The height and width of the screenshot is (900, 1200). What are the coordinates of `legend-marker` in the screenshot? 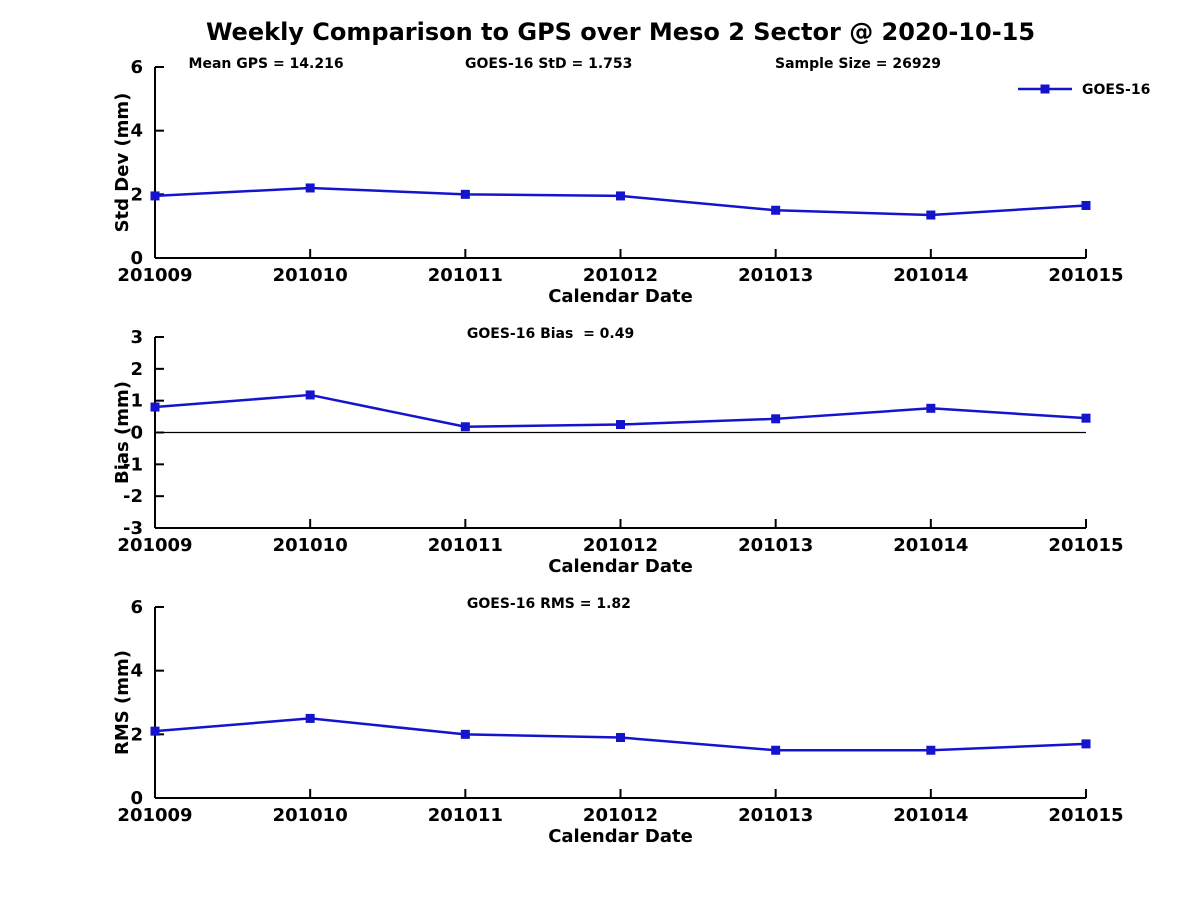 It's located at (1045, 89).